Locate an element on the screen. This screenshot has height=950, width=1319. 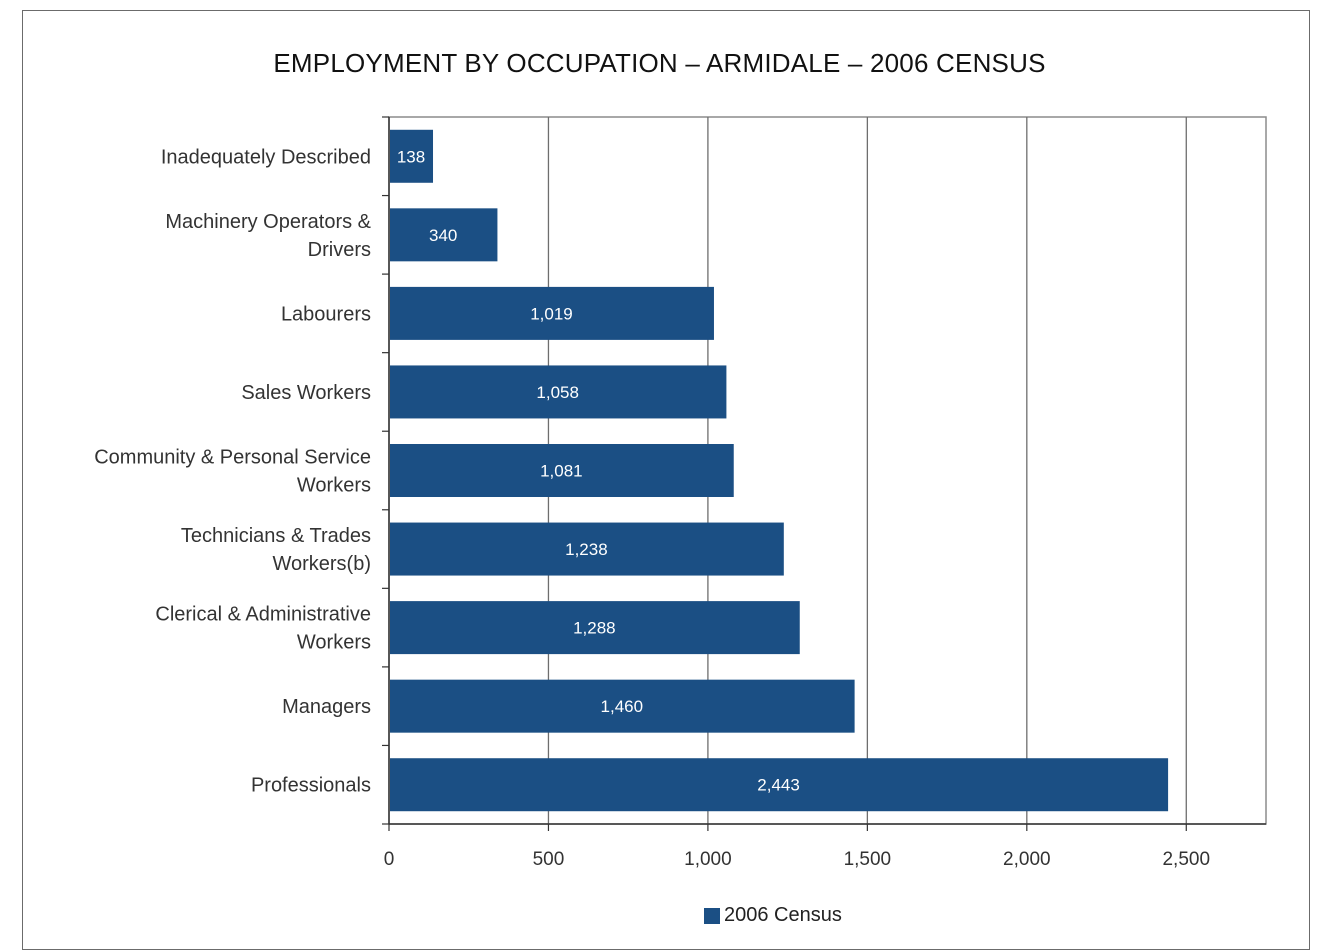
x-tick-label: 2,500 is located at coordinates (1186, 859).